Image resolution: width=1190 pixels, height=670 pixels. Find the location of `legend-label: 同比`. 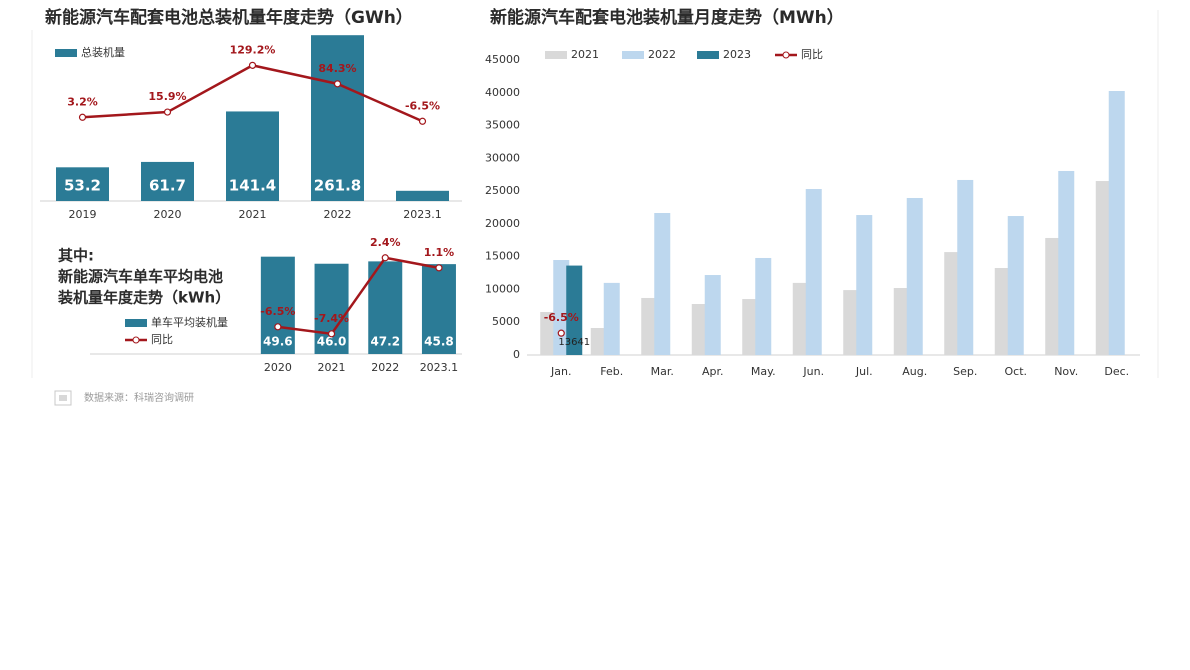

legend-label: 同比 is located at coordinates (812, 54).